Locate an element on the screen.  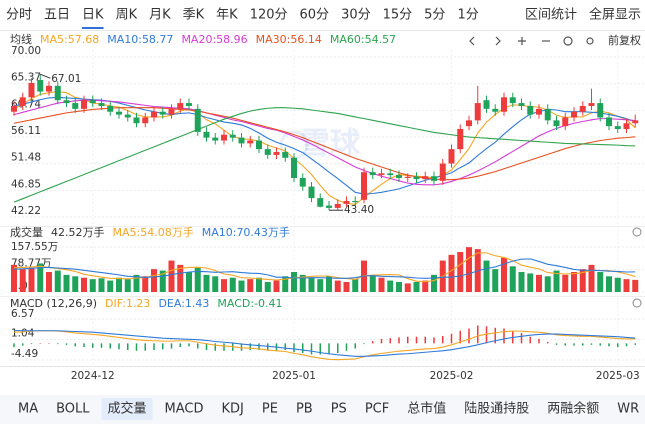
y-tick-label: 42.22 is located at coordinates (26, 211).